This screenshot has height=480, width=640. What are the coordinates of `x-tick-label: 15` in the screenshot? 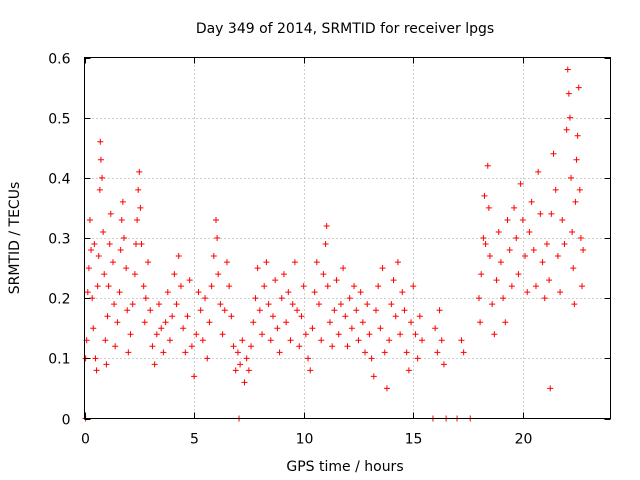 It's located at (414, 440).